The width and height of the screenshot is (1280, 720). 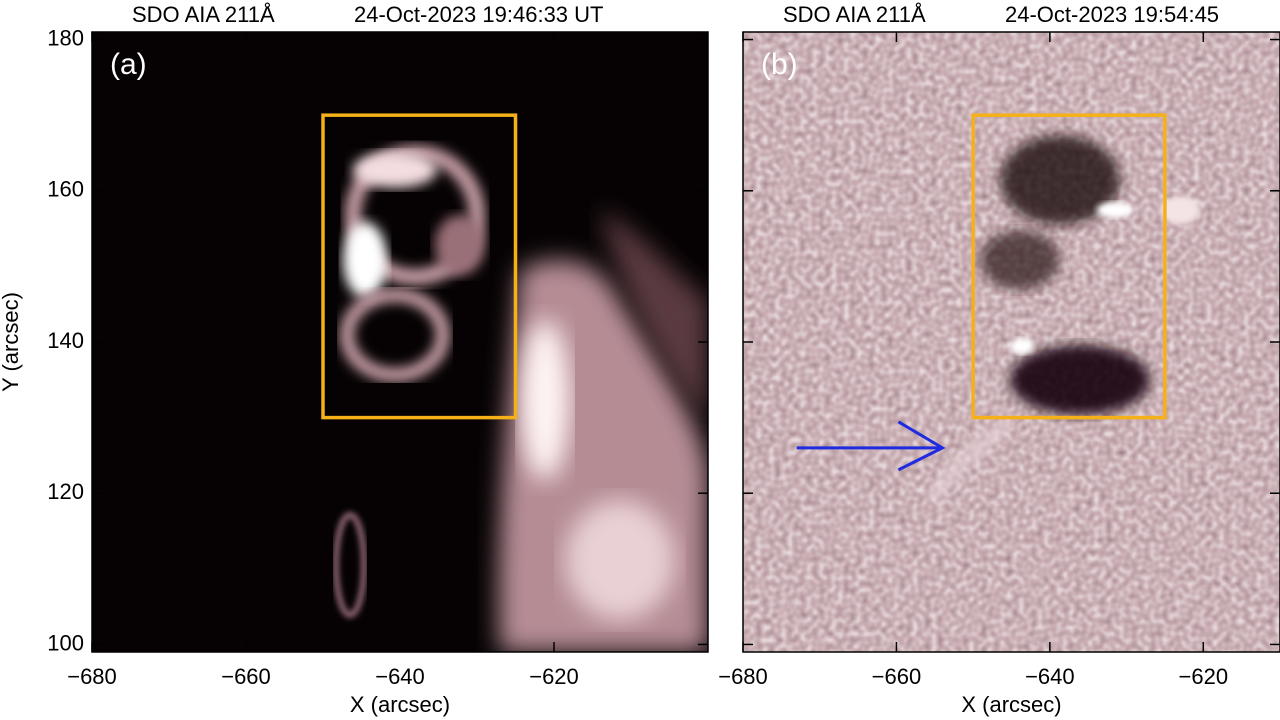 I want to click on y-axis-label: Y (arcsec), so click(x=11, y=342).